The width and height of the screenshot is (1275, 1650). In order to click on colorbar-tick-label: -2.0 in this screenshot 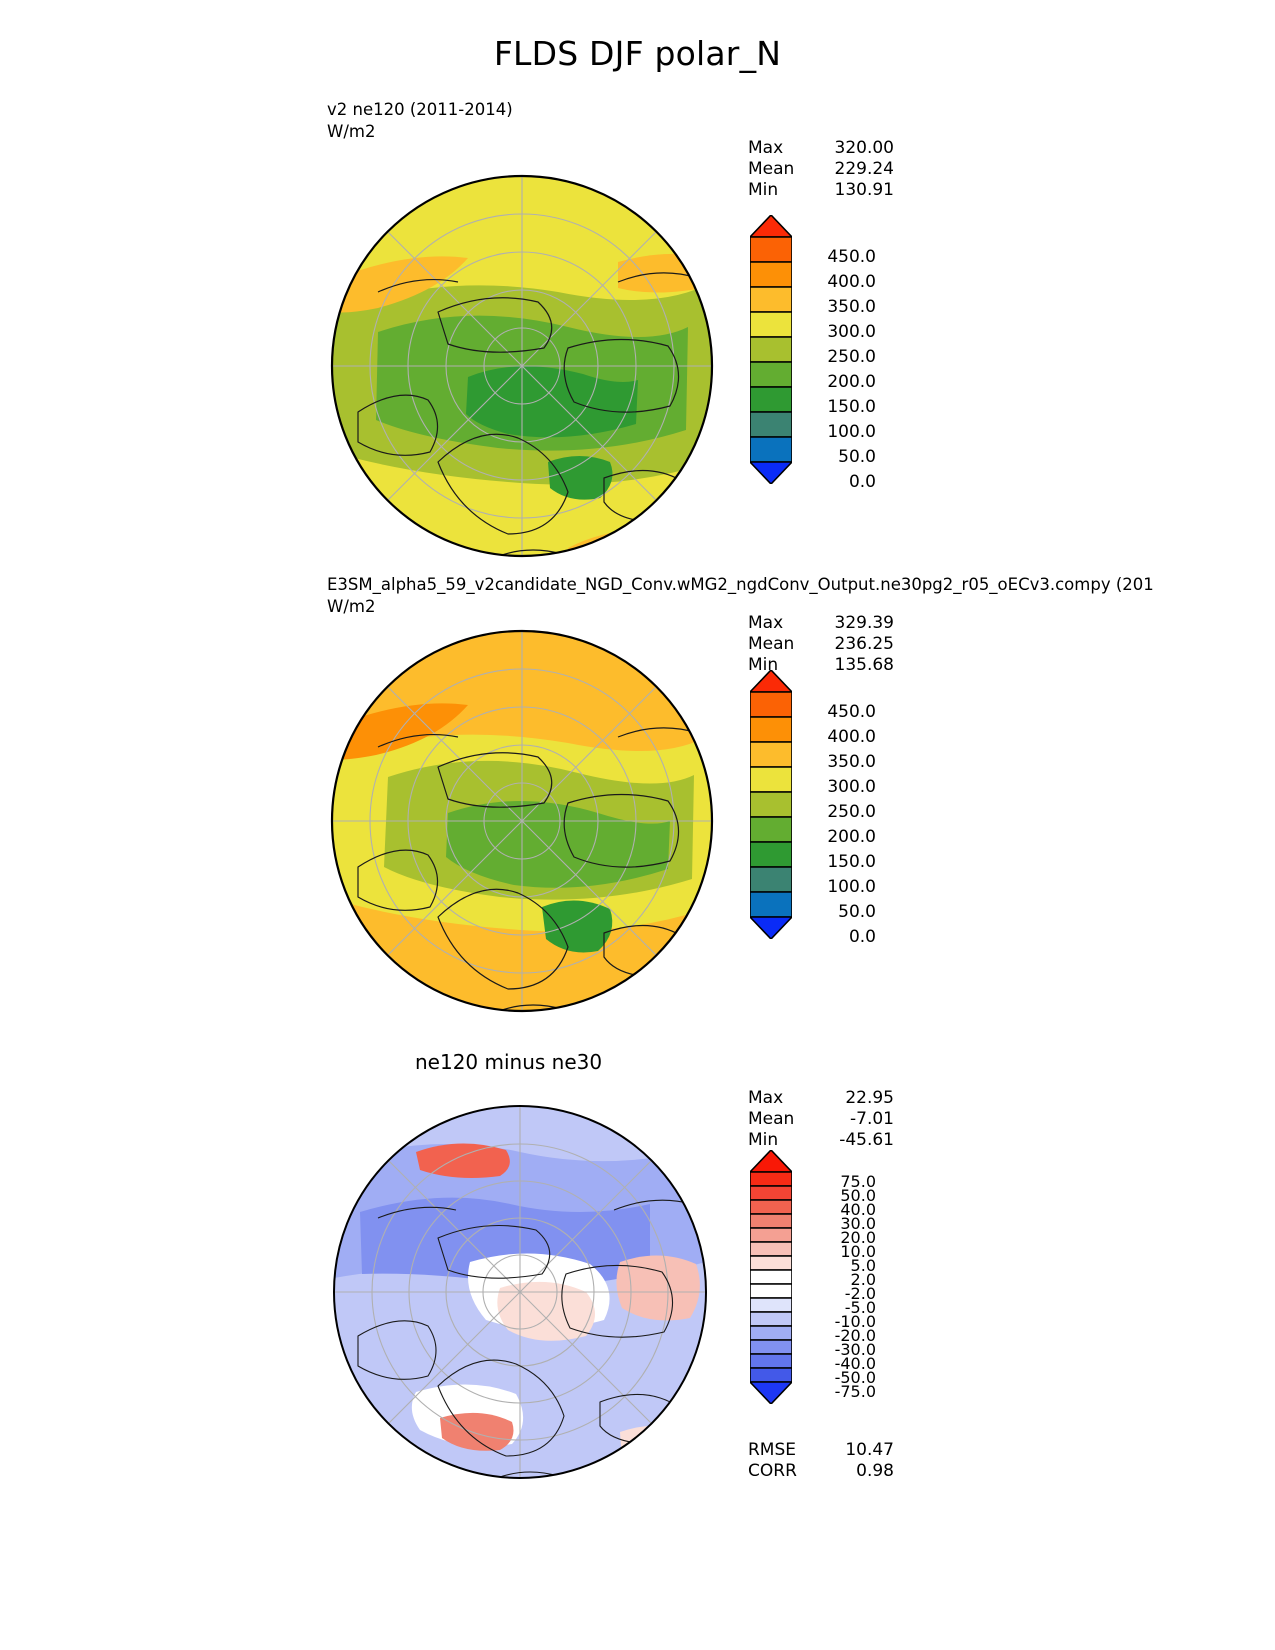, I will do `click(860, 1293)`.